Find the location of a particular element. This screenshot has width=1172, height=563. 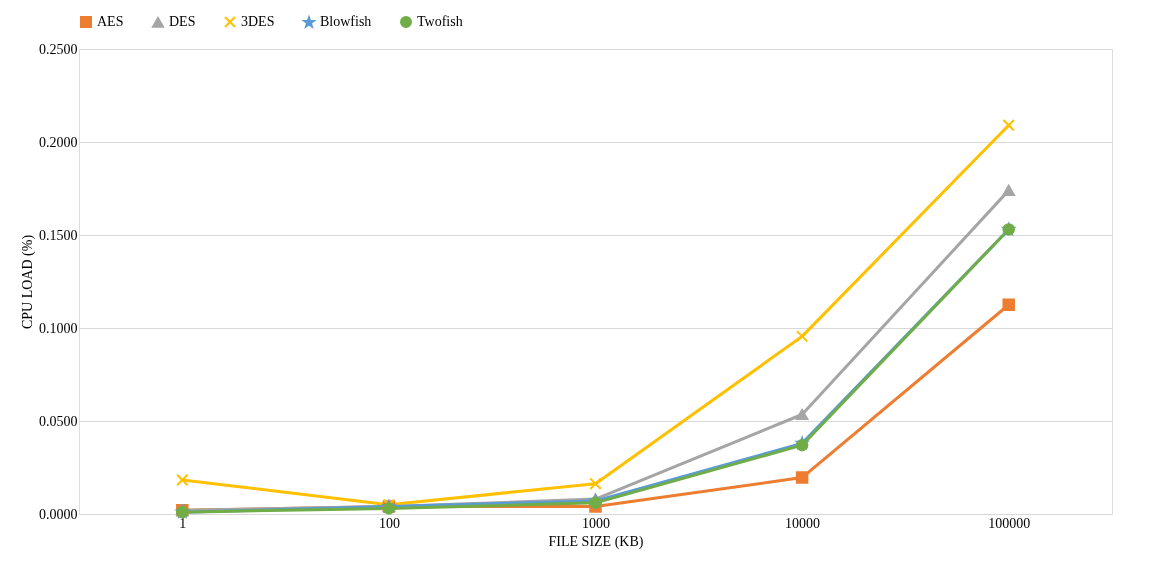

x-tick-label: 100 is located at coordinates (389, 523).